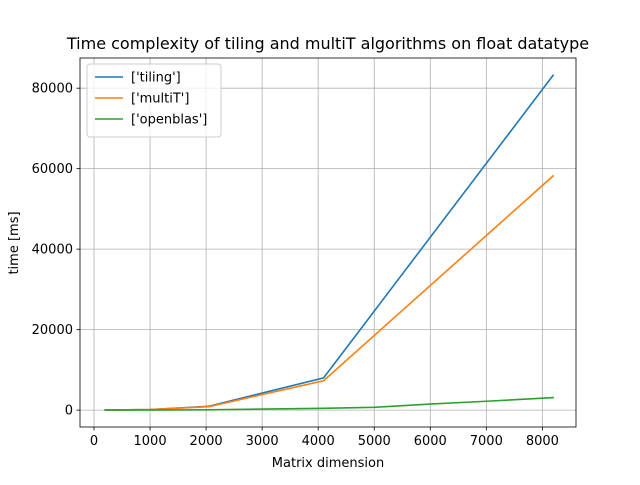 The image size is (640, 485). I want to click on y-tick-label: 40000, so click(52, 250).